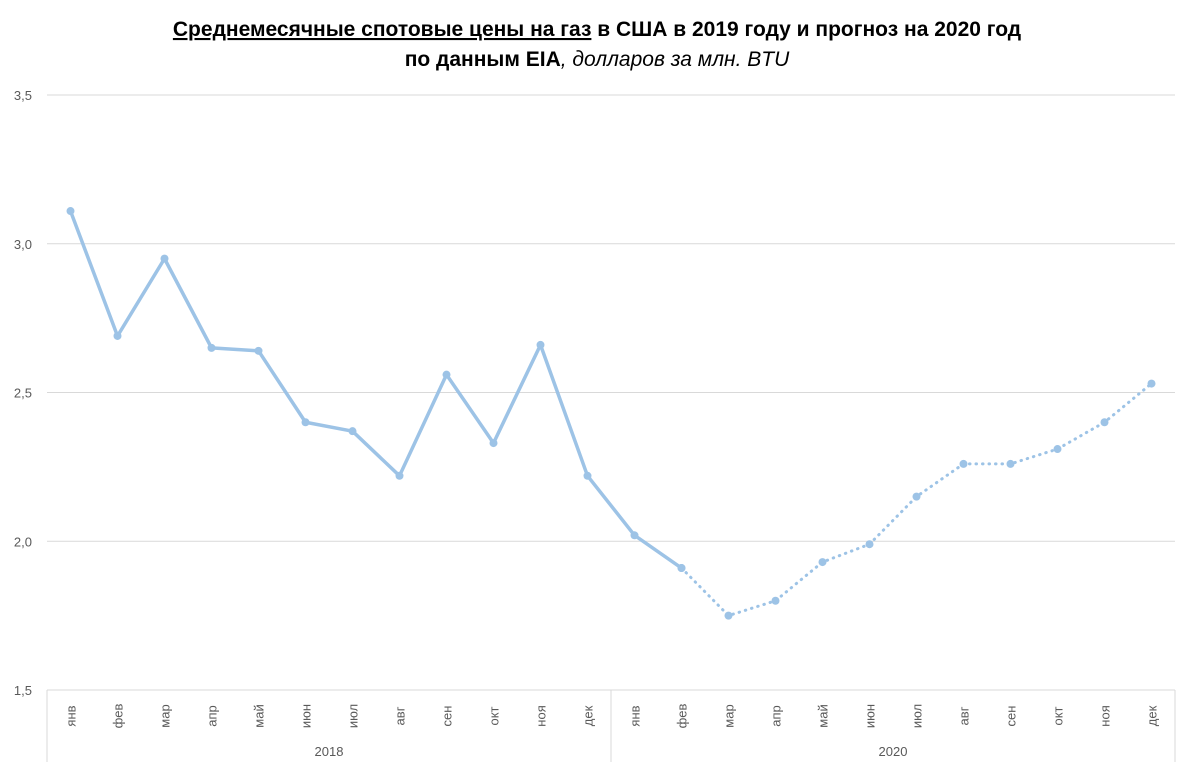 This screenshot has width=1195, height=780. What do you see at coordinates (893, 751) in the screenshot?
I see `group-label: 2020` at bounding box center [893, 751].